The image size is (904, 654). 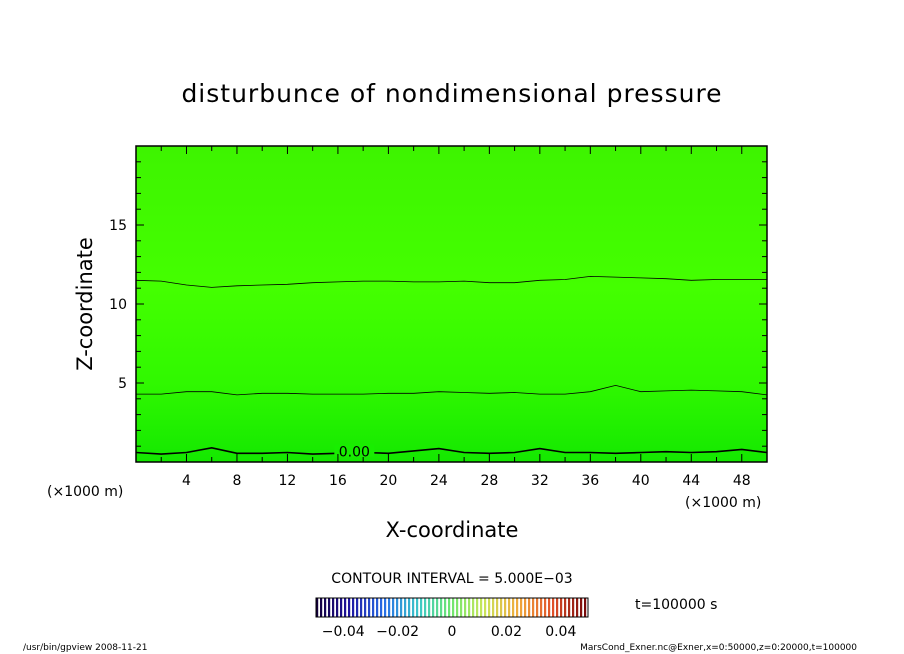 What do you see at coordinates (489, 481) in the screenshot?
I see `x-tick-label: 28` at bounding box center [489, 481].